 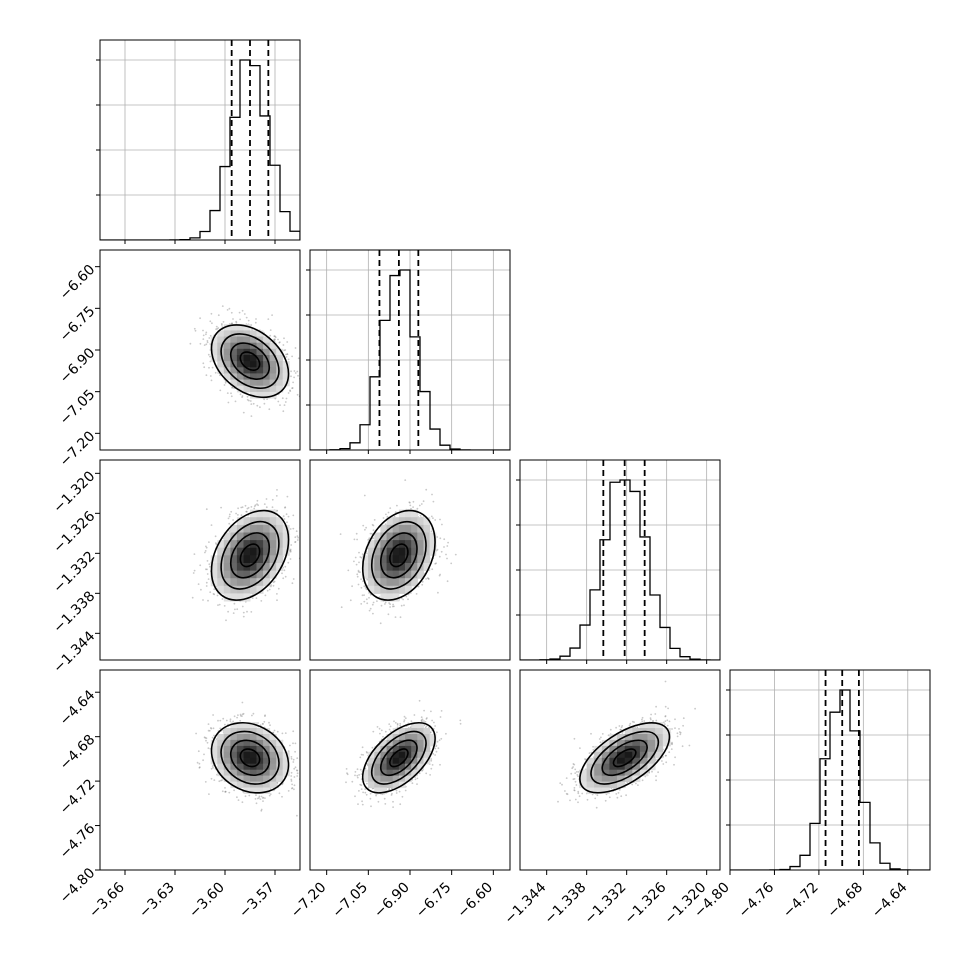 What do you see at coordinates (200, 560) in the screenshot?
I see `panel-frame` at bounding box center [200, 560].